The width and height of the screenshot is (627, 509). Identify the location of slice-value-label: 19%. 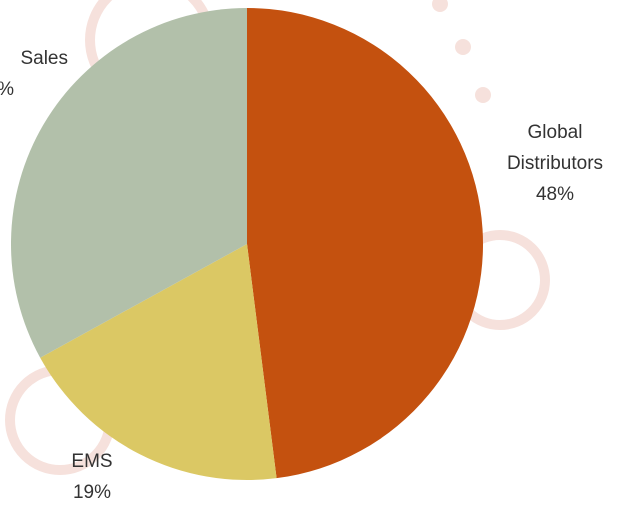
(92, 492).